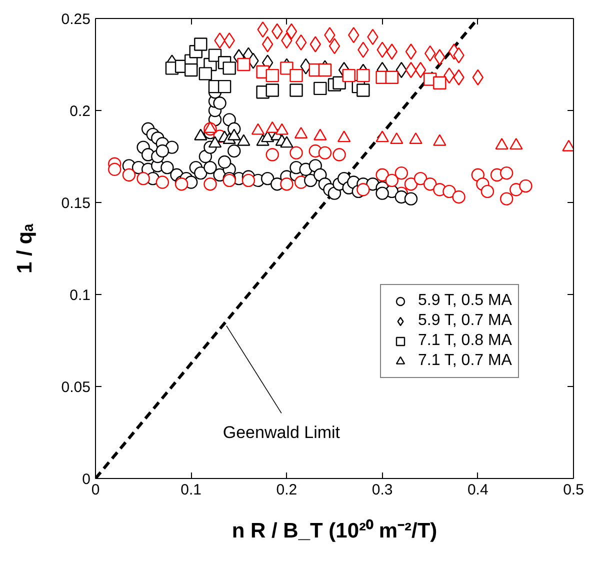  I want to click on legend-label: 7.1 T, 0.8 MA, so click(465, 341).